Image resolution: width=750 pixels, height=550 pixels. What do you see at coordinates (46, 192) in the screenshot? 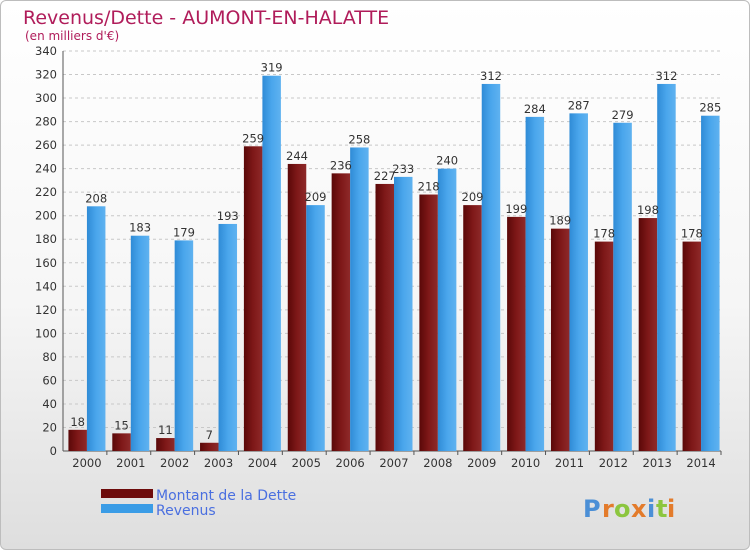
I see `y-tick-label: 220` at bounding box center [46, 192].